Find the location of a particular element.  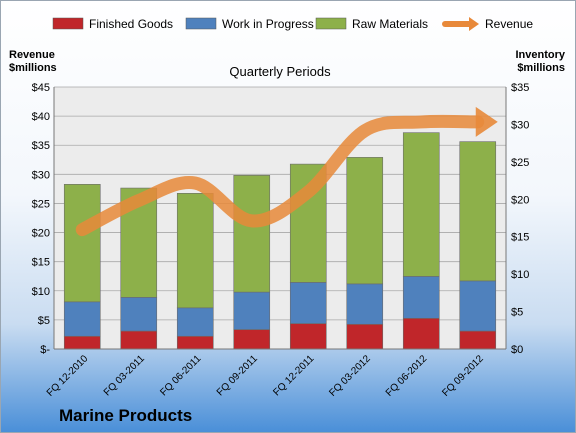

left-tick-label: $10 is located at coordinates (41, 292).